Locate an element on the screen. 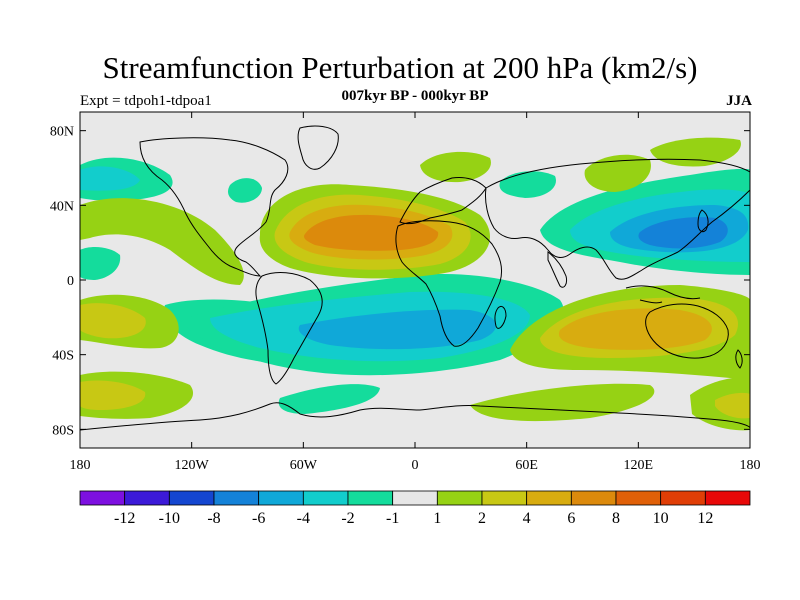 Image resolution: width=800 pixels, height=600 pixels. colorbar: -12 -10 -8 -6 -4 -2 -1 1 2 4 6 8 10 12 is located at coordinates (415, 508).